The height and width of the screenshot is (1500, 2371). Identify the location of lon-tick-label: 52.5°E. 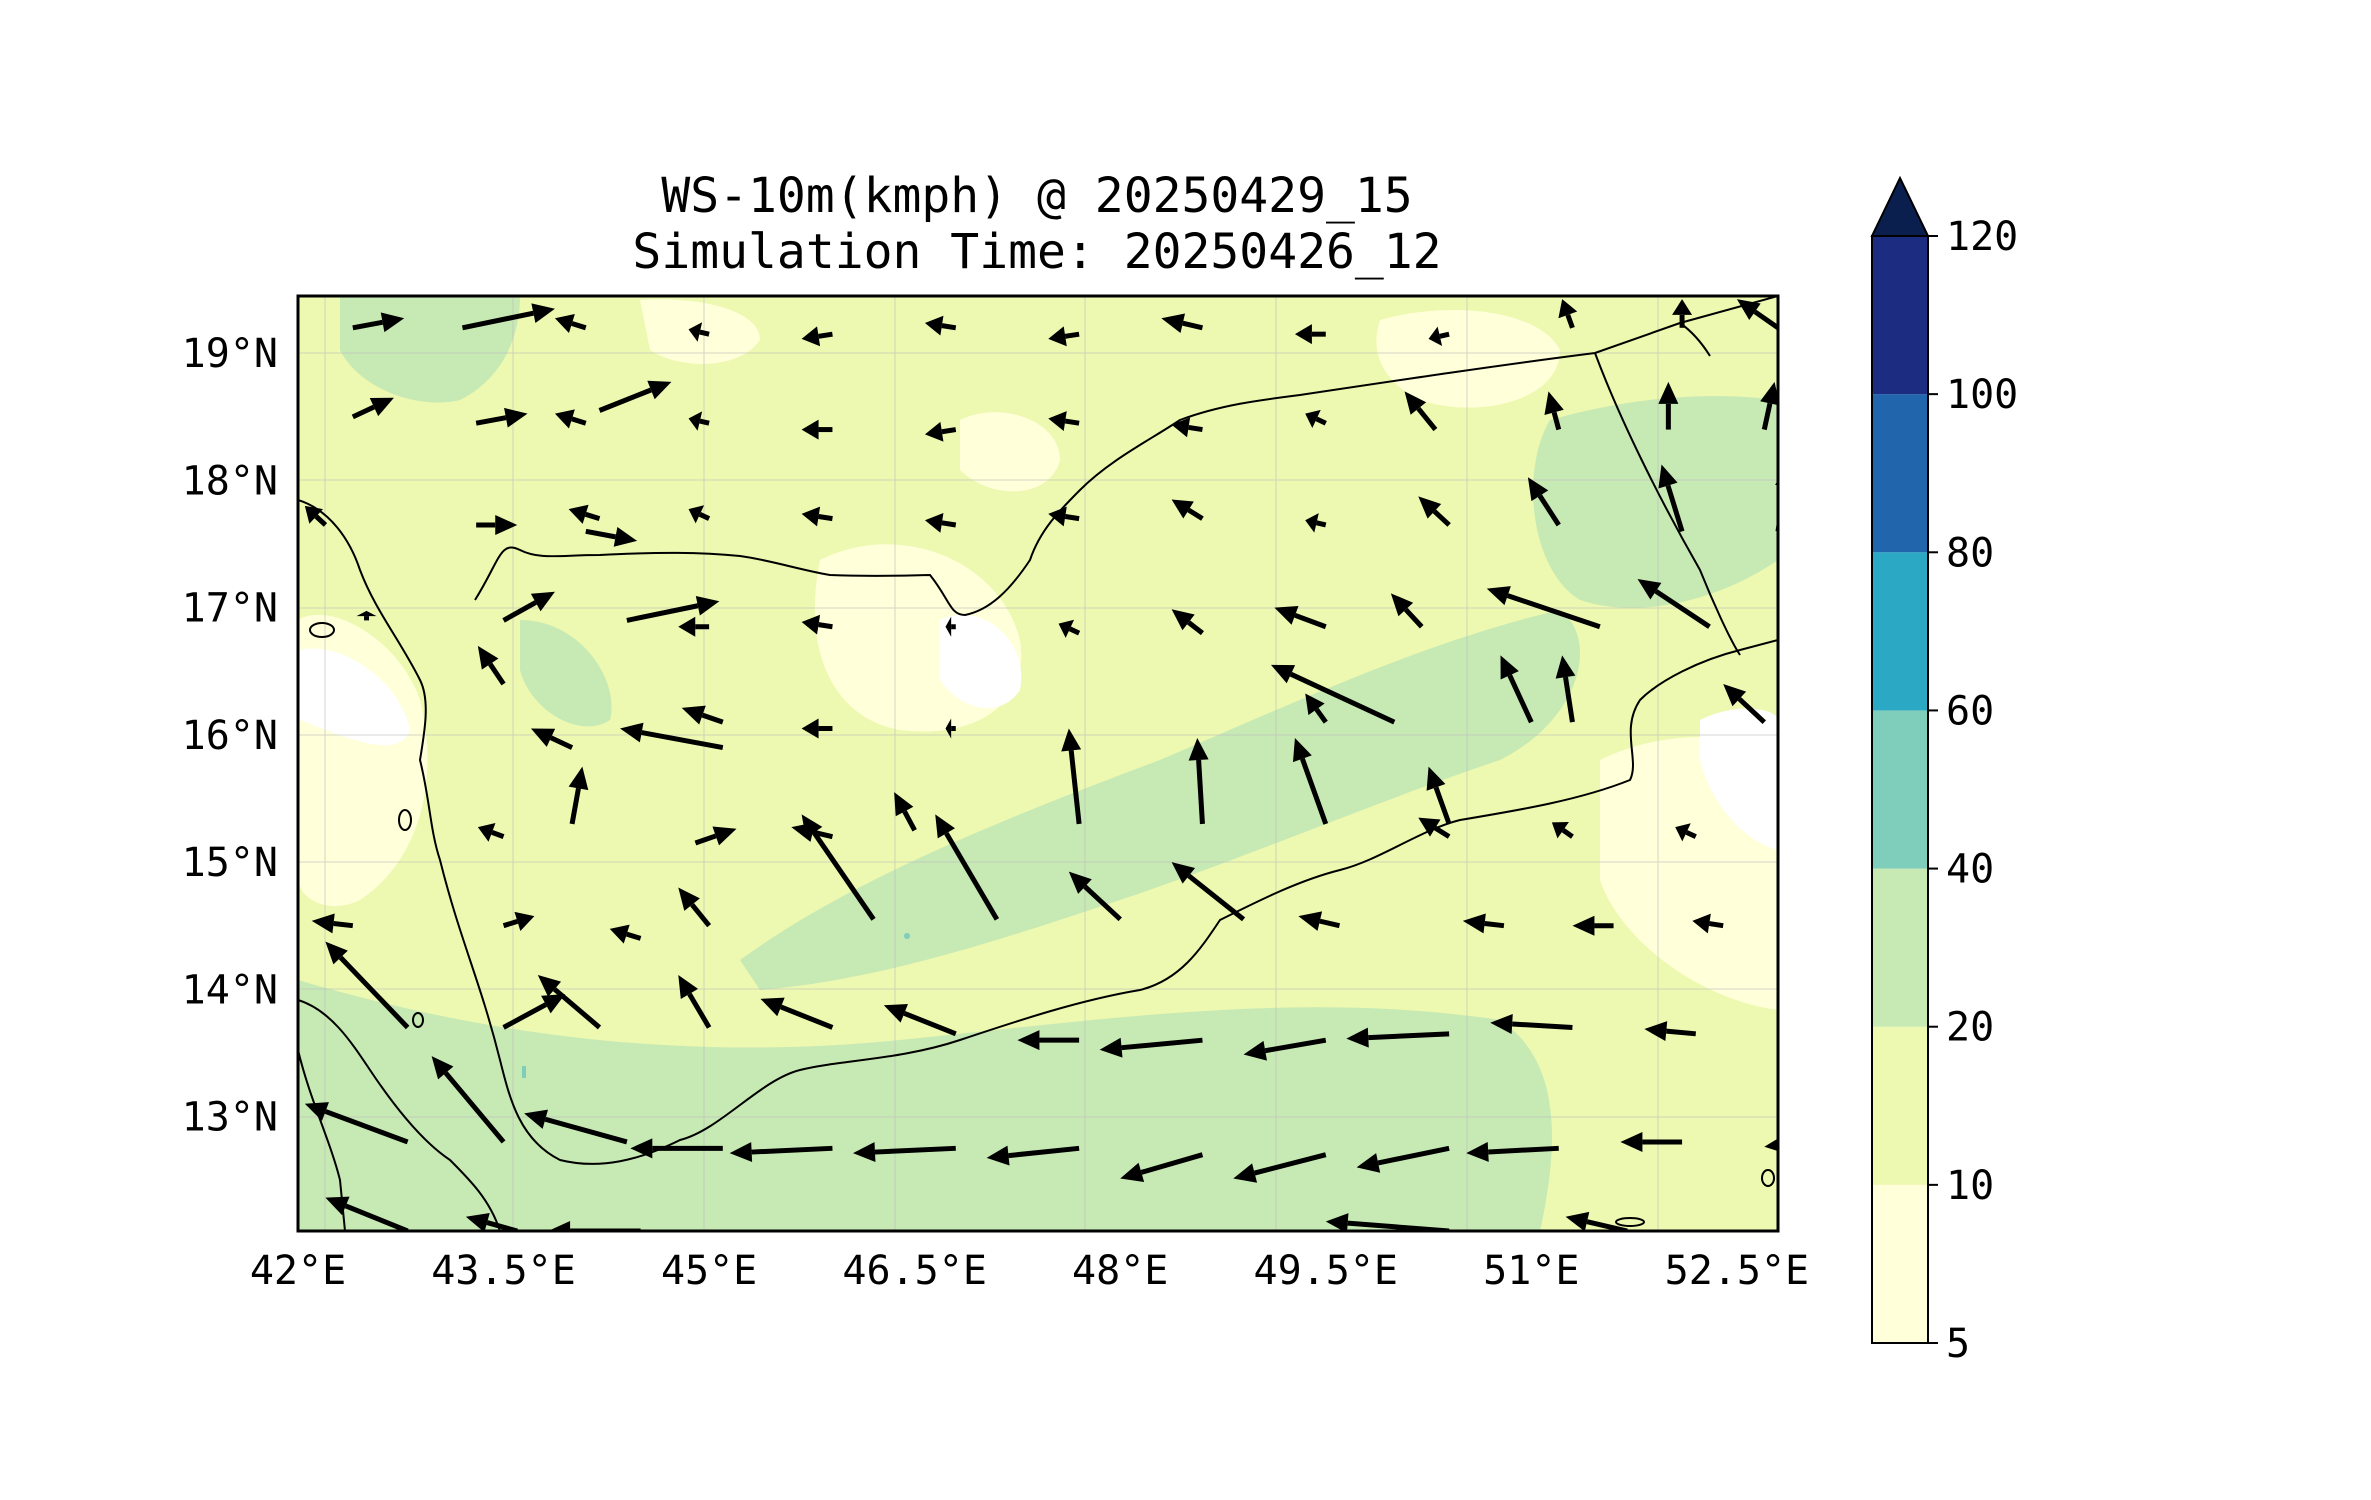
(1737, 1271).